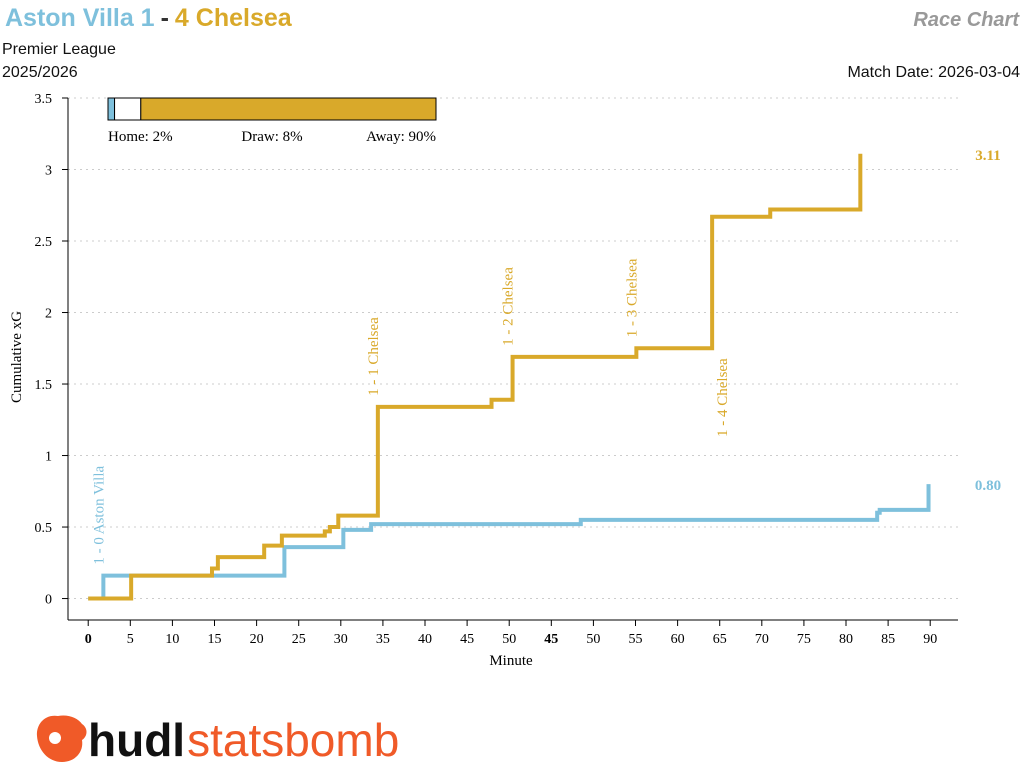  Describe the element at coordinates (44, 385) in the screenshot. I see `y-tick-label: 1.5` at that location.